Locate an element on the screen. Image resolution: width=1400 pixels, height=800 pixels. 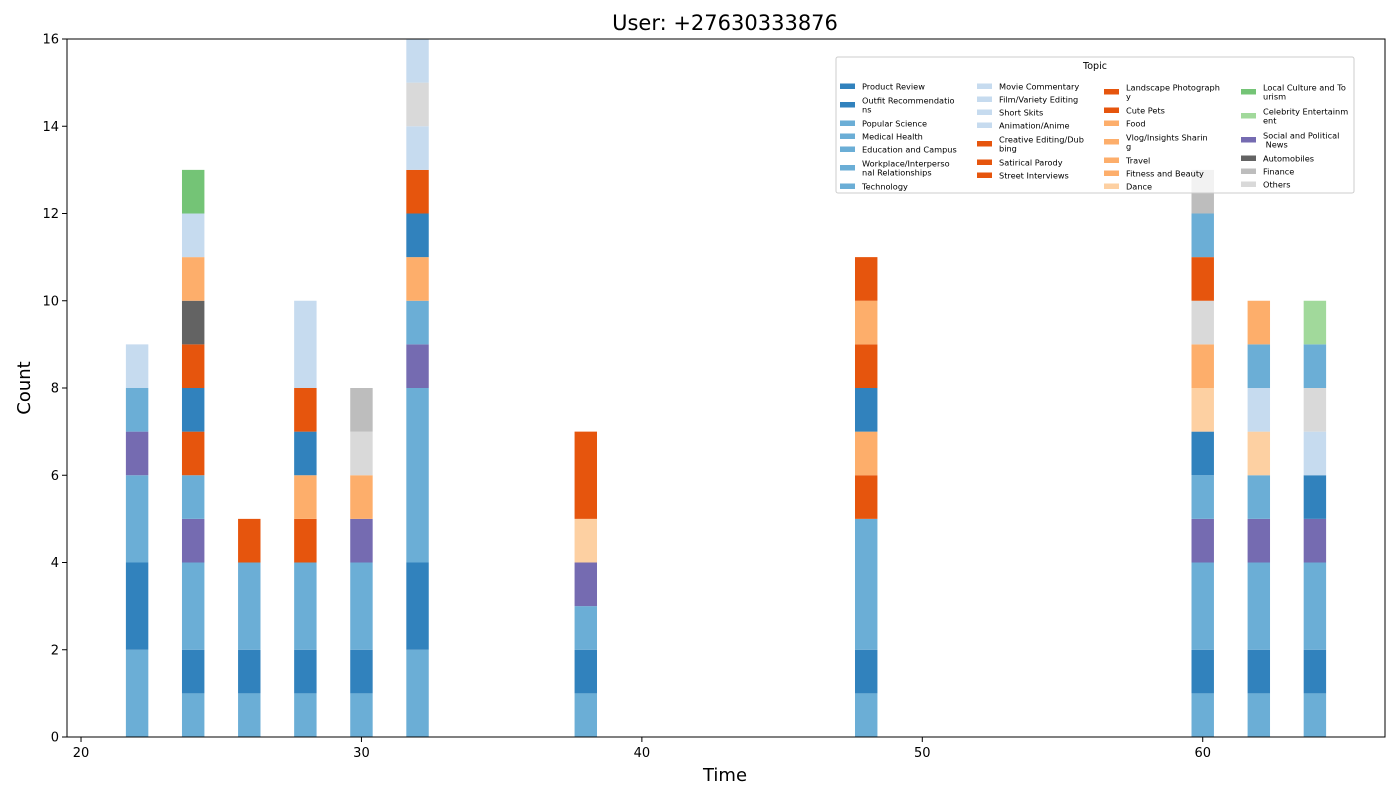
legend-label: Landscape Photograph y is located at coordinates (1173, 92).